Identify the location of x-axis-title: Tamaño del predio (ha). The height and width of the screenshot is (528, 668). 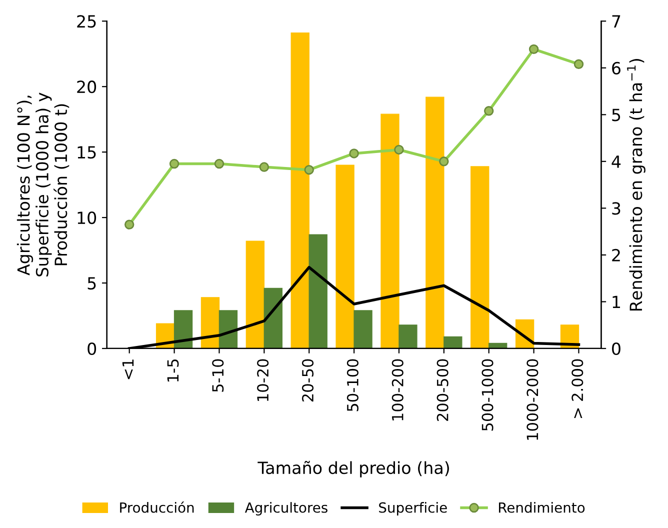
(353, 469).